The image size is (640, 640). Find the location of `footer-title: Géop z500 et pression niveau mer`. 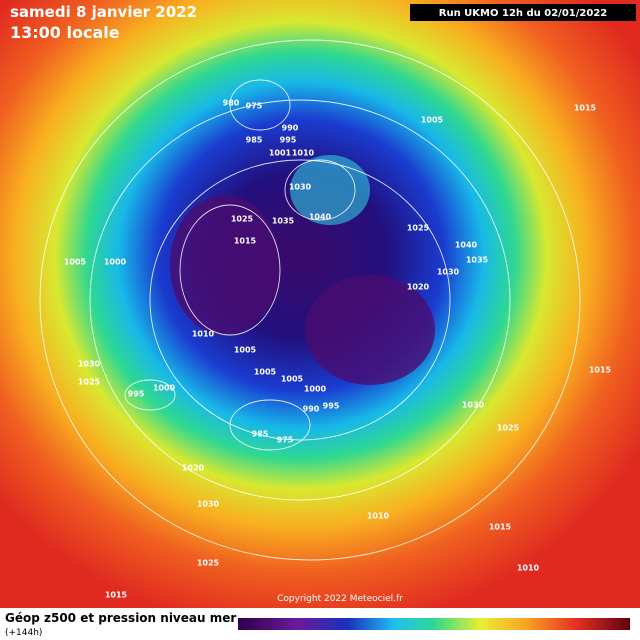

footer-title: Géop z500 et pression niveau mer is located at coordinates (120, 618).